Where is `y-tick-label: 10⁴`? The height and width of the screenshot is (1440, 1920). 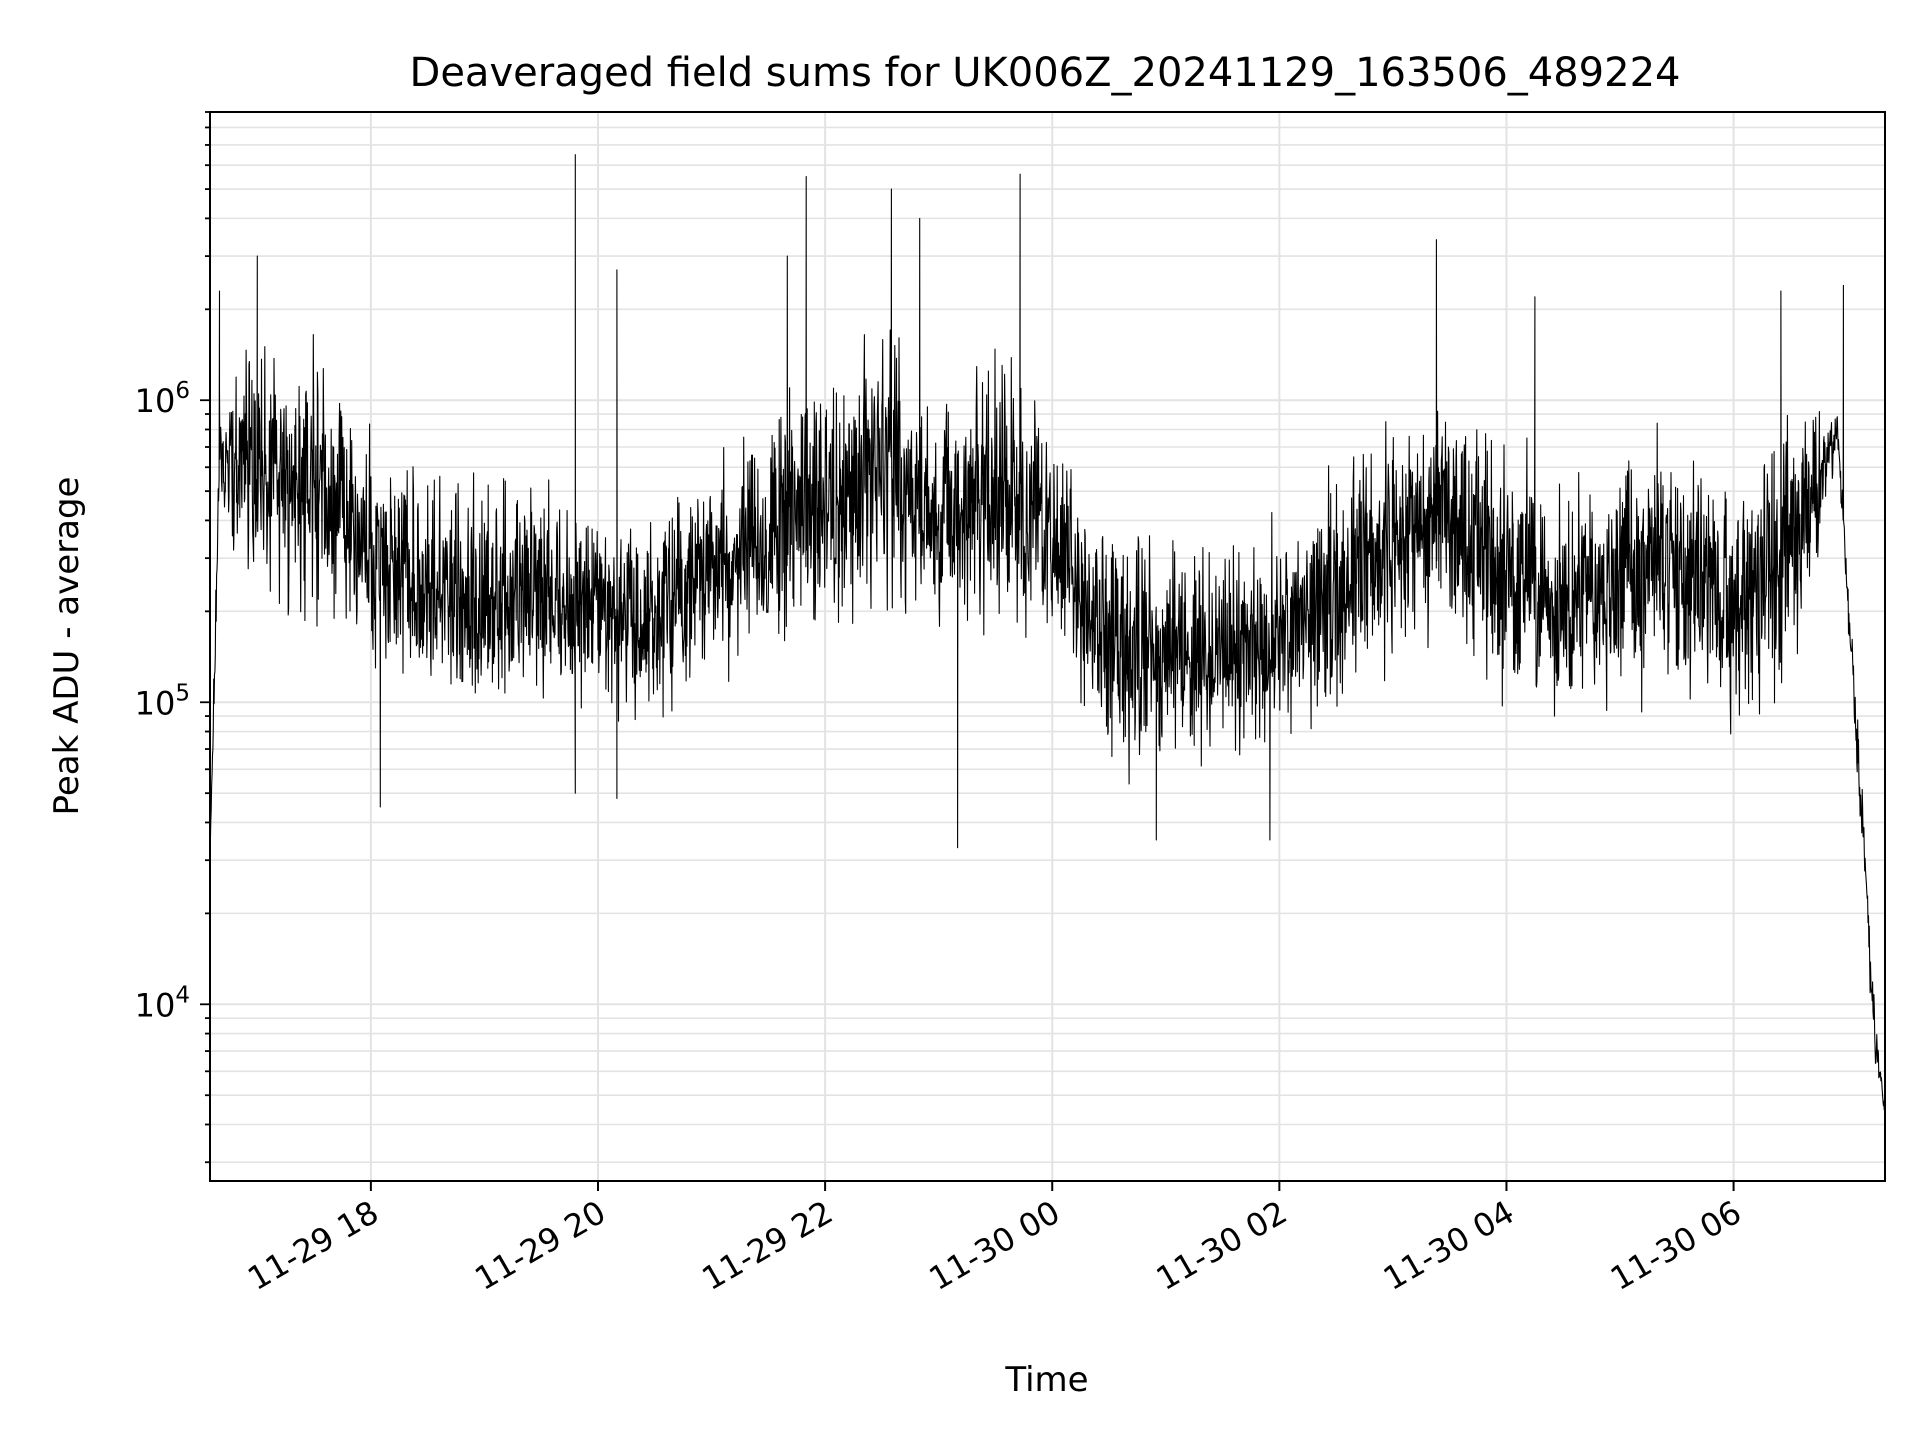 y-tick-label: 10⁴ is located at coordinates (162, 1003).